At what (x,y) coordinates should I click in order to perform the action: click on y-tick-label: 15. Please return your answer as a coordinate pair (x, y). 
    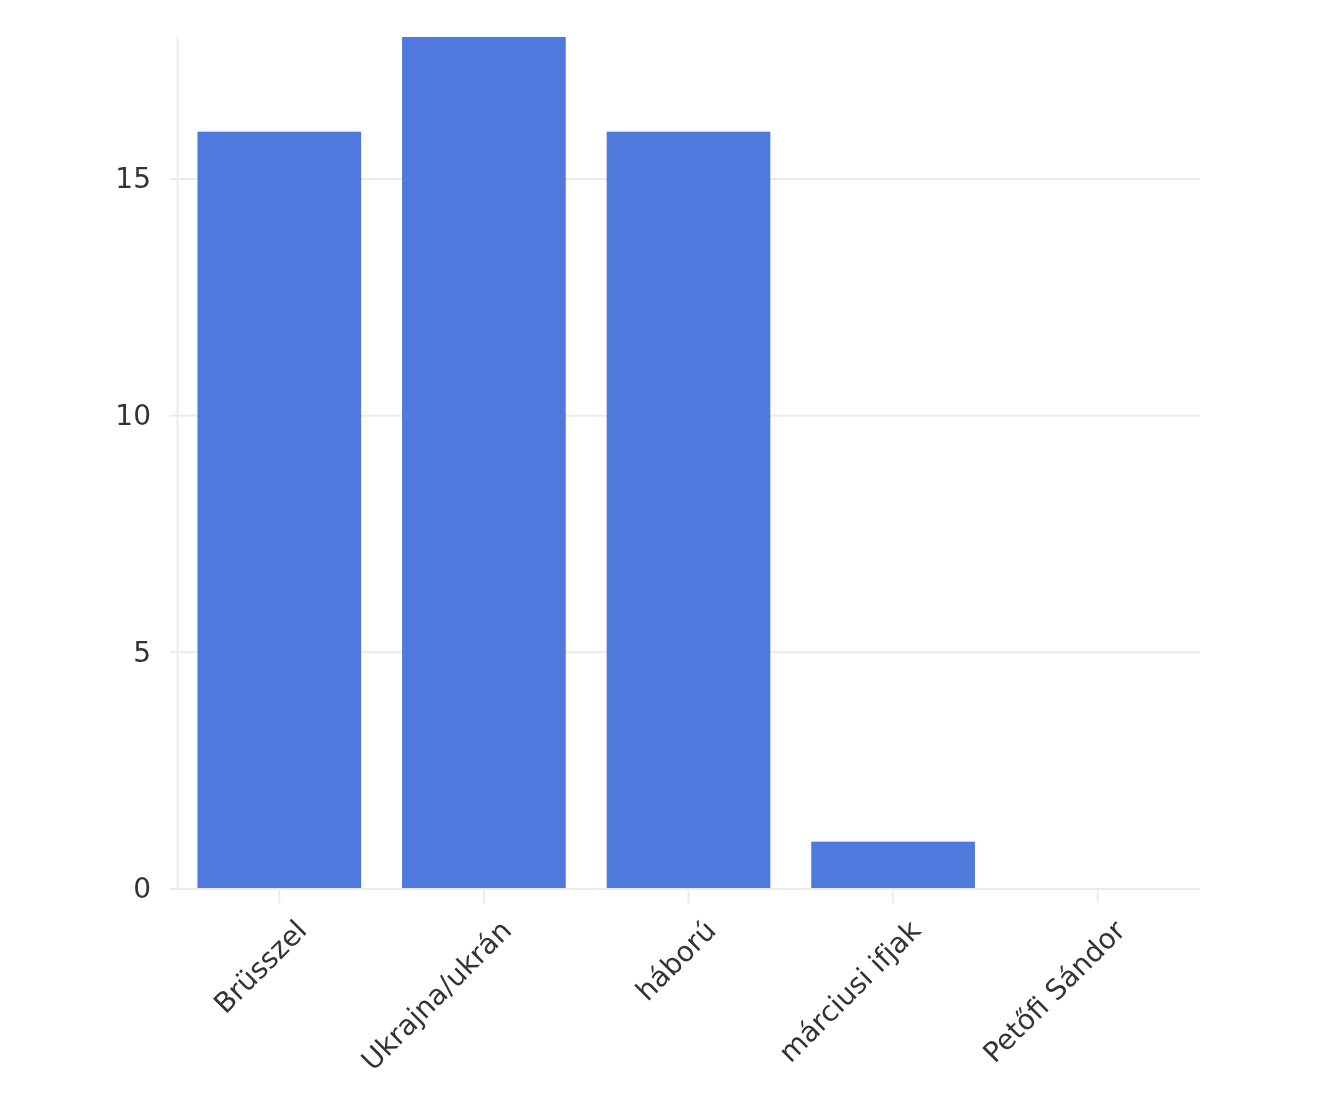
    Looking at the image, I should click on (133, 179).